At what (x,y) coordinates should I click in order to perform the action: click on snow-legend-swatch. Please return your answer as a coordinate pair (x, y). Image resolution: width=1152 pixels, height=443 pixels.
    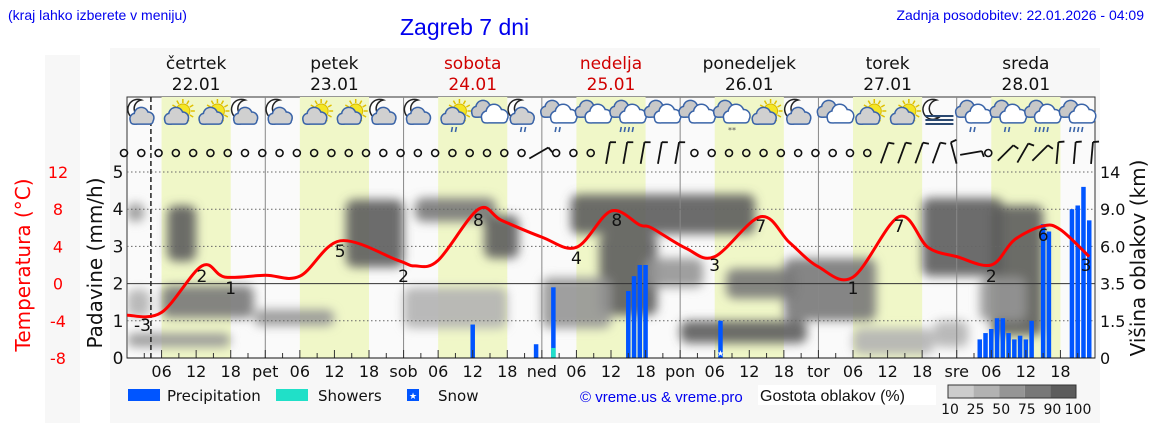
    Looking at the image, I should click on (413, 395).